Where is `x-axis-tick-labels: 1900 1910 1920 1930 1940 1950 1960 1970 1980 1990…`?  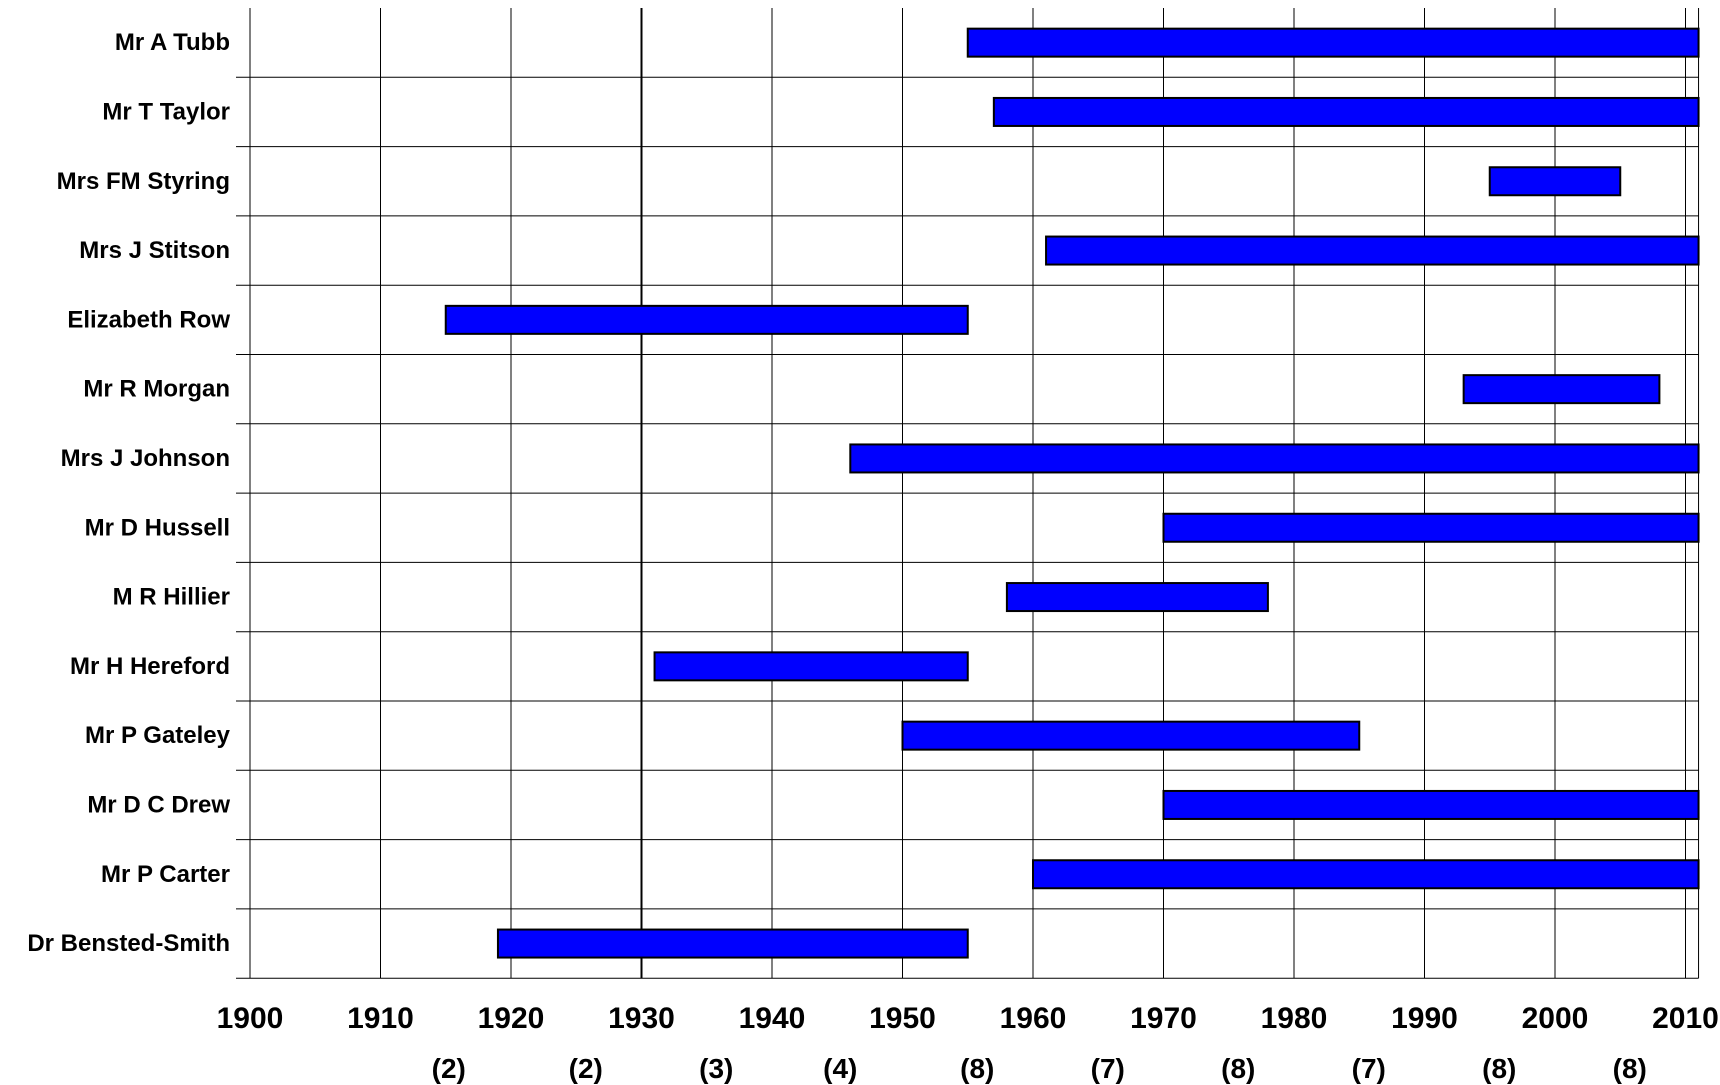 x-axis-tick-labels: 1900 1910 1920 1930 1940 1950 1960 1970 1980 1990… is located at coordinates (968, 1018).